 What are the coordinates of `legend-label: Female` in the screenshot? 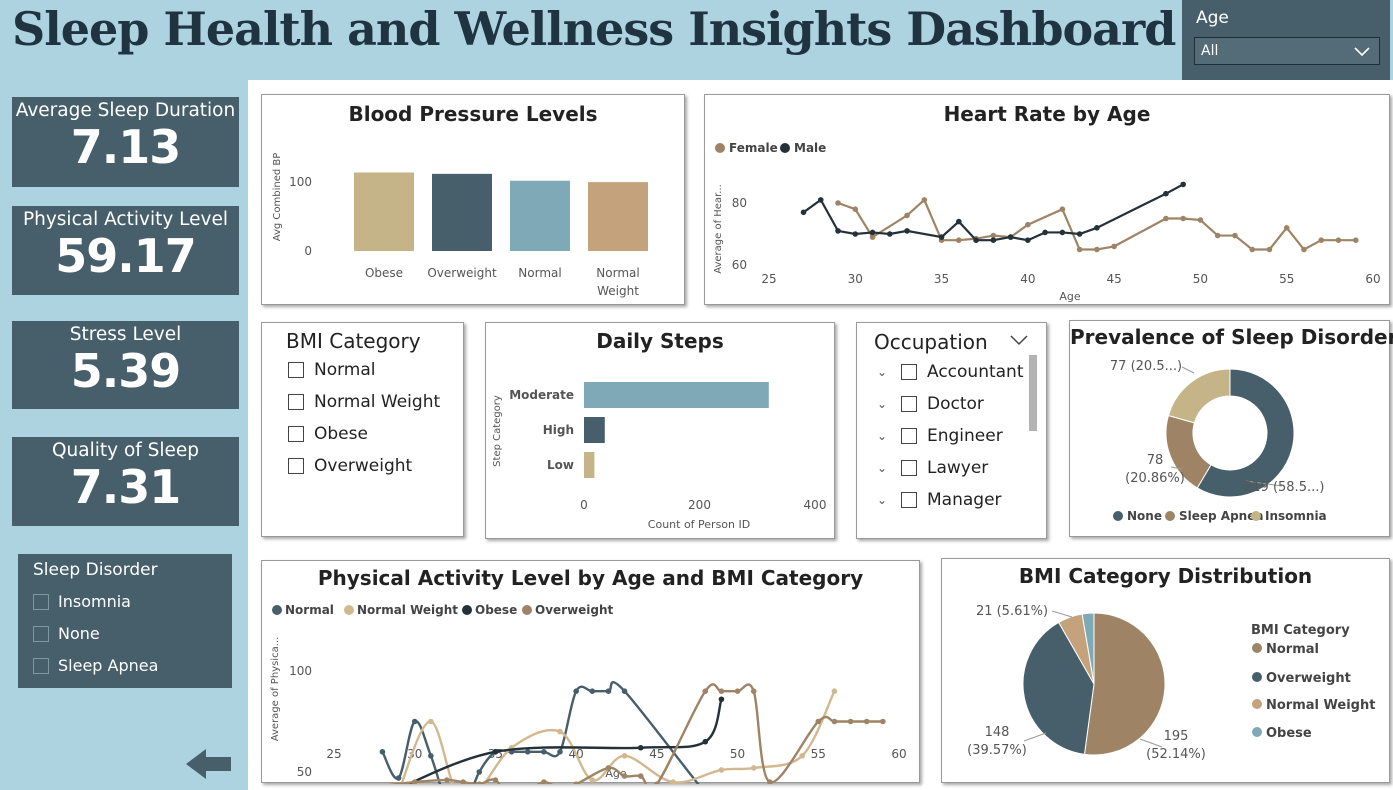 It's located at (753, 148).